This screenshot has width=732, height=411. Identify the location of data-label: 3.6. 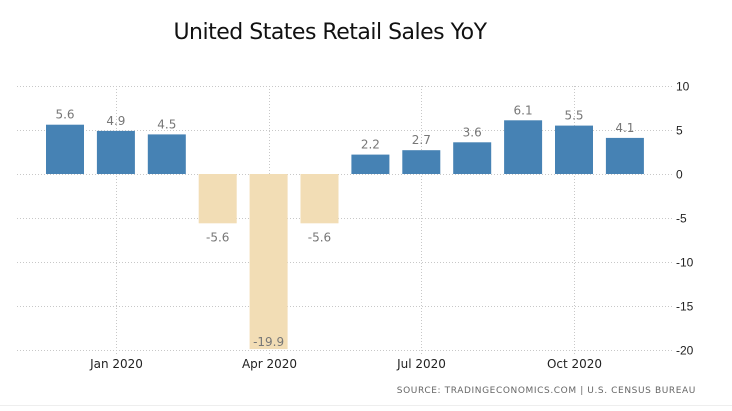
(472, 132).